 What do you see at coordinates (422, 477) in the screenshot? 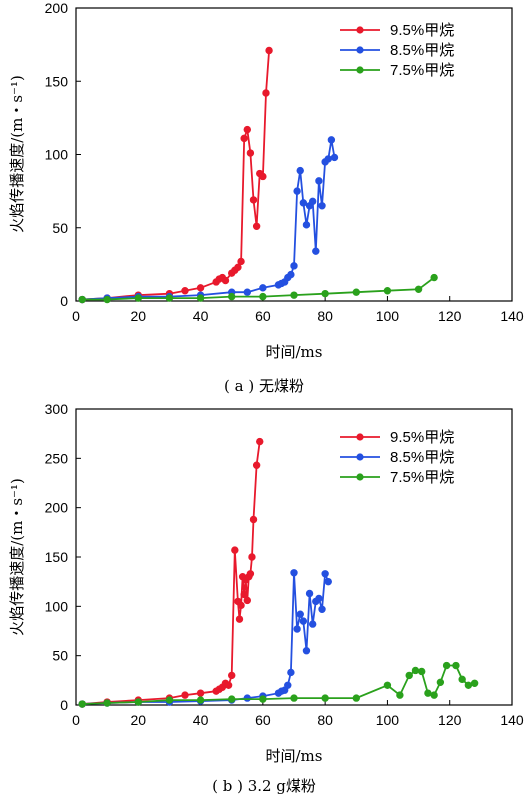
I see `panel-b-legend-label-2: 7.5%甲烷` at bounding box center [422, 477].